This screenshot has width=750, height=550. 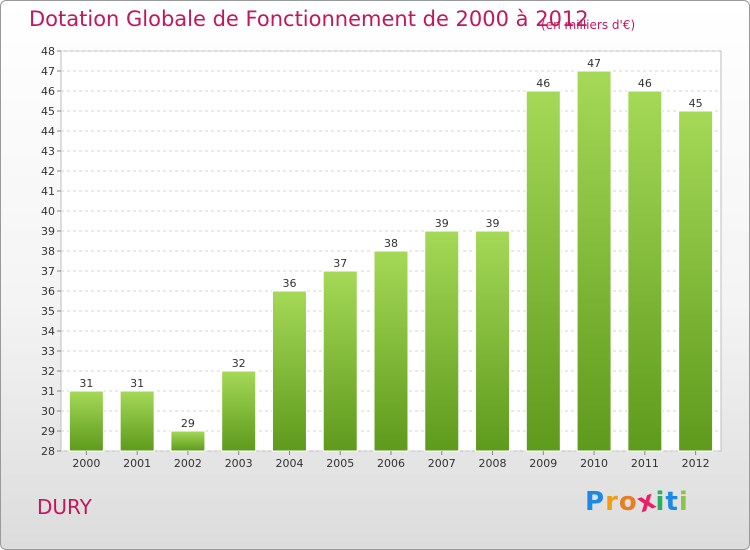 What do you see at coordinates (493, 463) in the screenshot?
I see `x-tick-label: 2008` at bounding box center [493, 463].